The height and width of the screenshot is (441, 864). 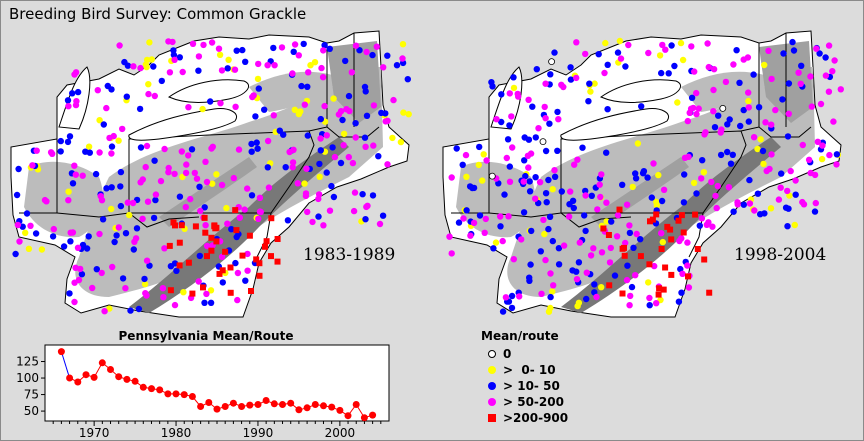 I want to click on legend-symbol, so click(x=492, y=354).